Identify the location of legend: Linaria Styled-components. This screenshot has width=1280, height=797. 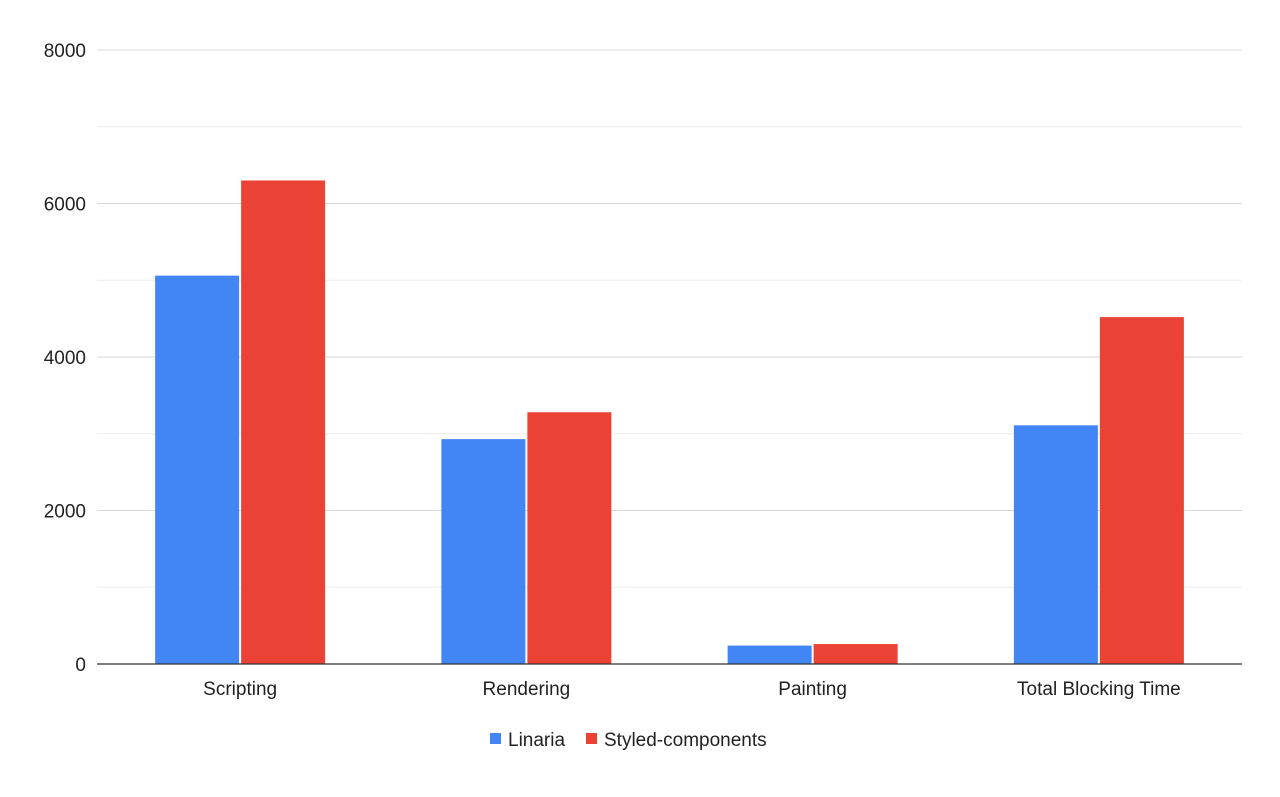
(628, 740).